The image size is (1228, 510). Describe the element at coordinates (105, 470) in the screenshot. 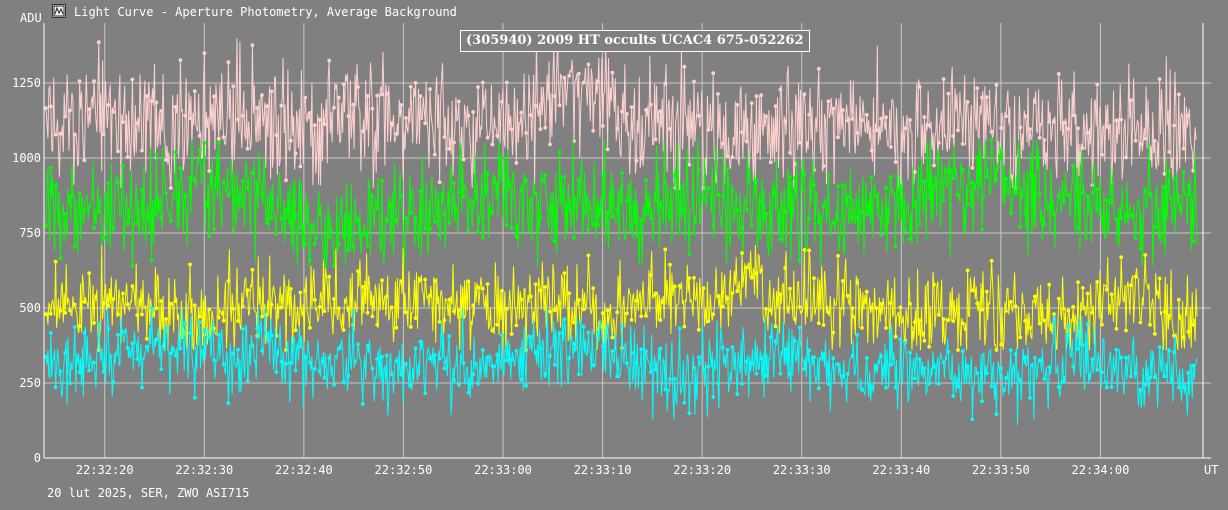

I see `x-tick-label: 22:32:20` at that location.